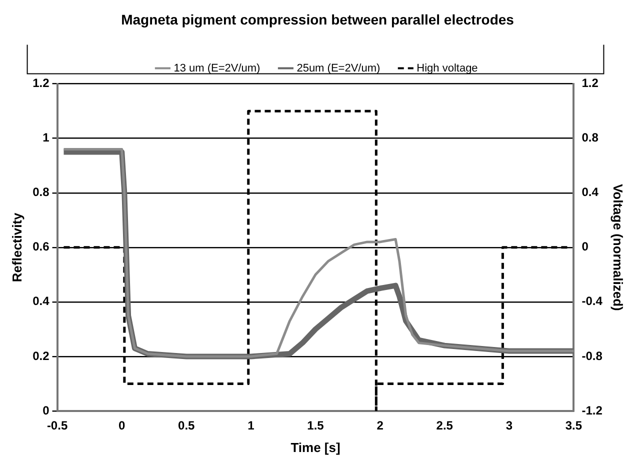 The height and width of the screenshot is (462, 635). What do you see at coordinates (592, 410) in the screenshot?
I see `y2-tick-label: -1.2` at bounding box center [592, 410].